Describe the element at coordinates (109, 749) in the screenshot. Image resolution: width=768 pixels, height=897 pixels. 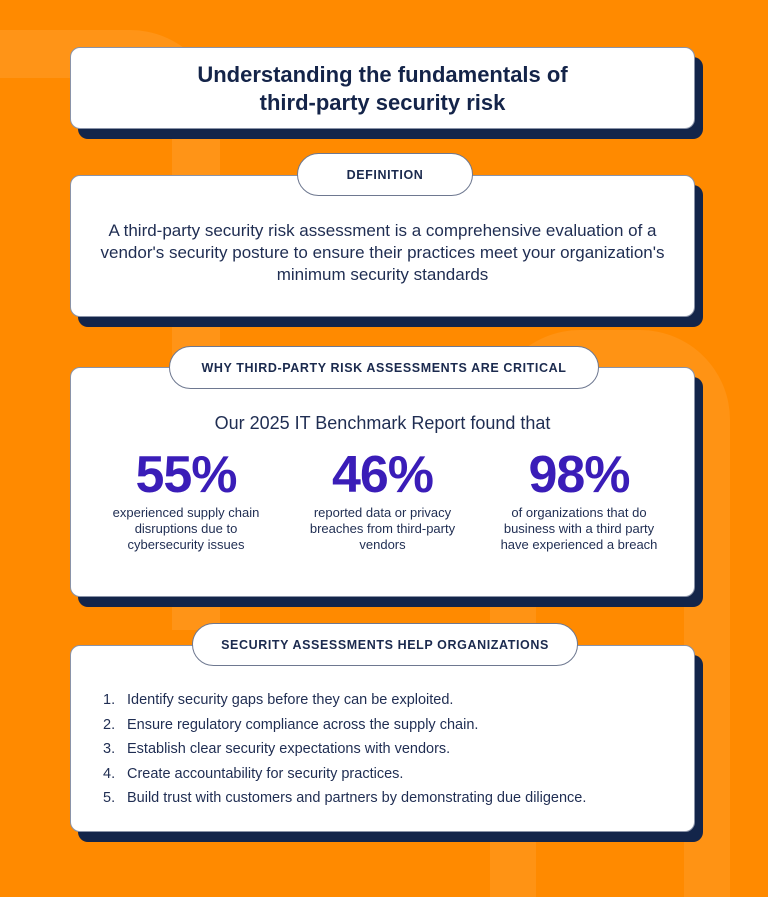
I see `list-number: 3.` at that location.